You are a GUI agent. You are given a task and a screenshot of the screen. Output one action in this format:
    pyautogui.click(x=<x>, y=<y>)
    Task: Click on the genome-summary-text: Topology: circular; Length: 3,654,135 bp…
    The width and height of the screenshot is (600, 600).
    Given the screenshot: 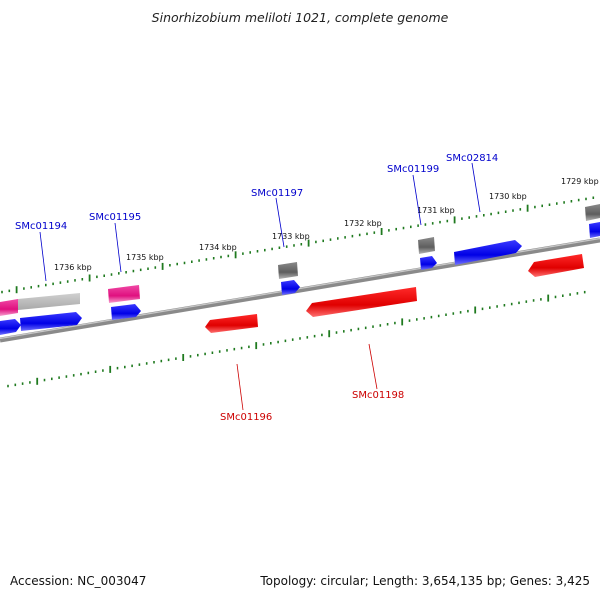 What is the action you would take?
    pyautogui.click(x=425, y=581)
    